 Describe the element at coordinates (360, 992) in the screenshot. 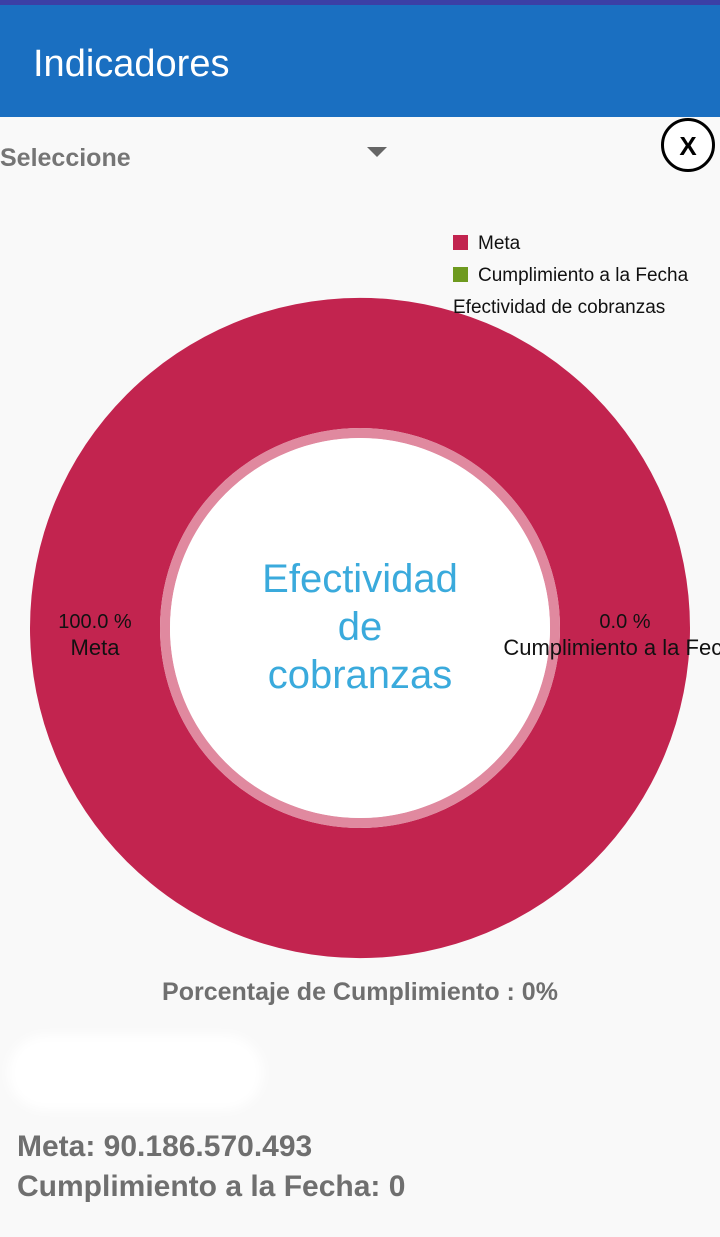

I see `percentage-text: Porcentaje de Cumplimiento : 0%` at that location.